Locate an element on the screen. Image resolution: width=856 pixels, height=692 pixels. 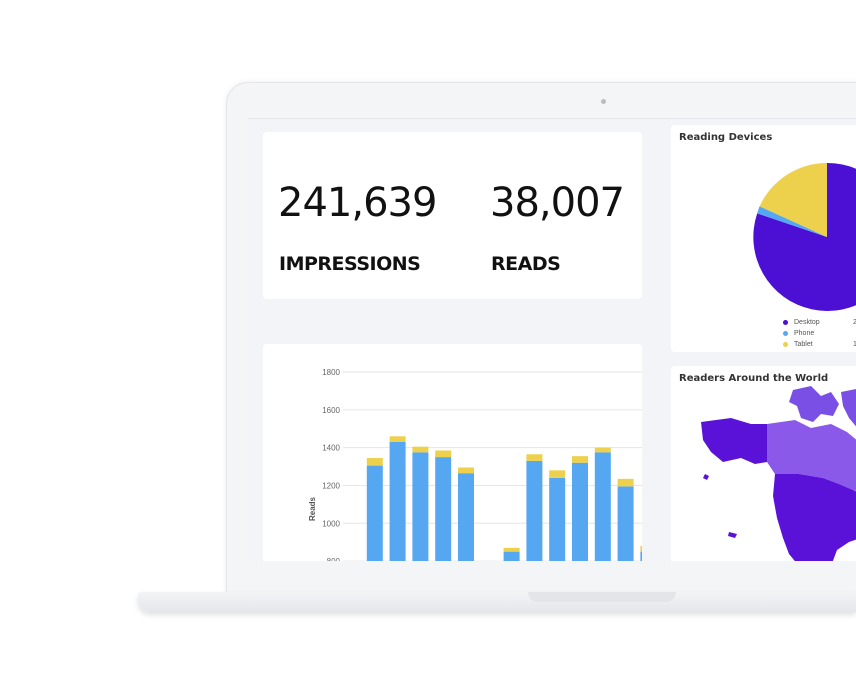
legend-label-desktop: Desktop is located at coordinates (807, 322).